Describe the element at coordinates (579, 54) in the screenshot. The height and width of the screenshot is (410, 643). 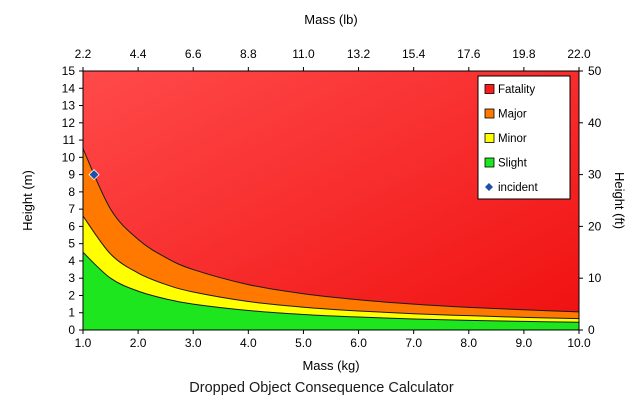
I see `x2-tick-label: 22.0` at that location.